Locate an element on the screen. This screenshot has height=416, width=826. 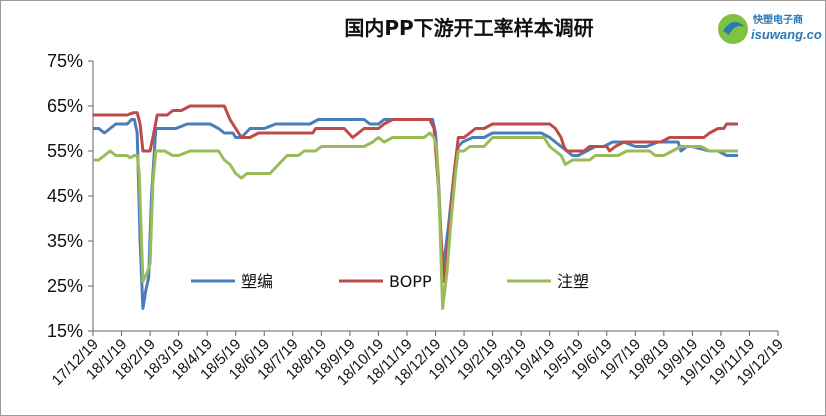
y-tick-label: 45% is located at coordinates (65, 196).